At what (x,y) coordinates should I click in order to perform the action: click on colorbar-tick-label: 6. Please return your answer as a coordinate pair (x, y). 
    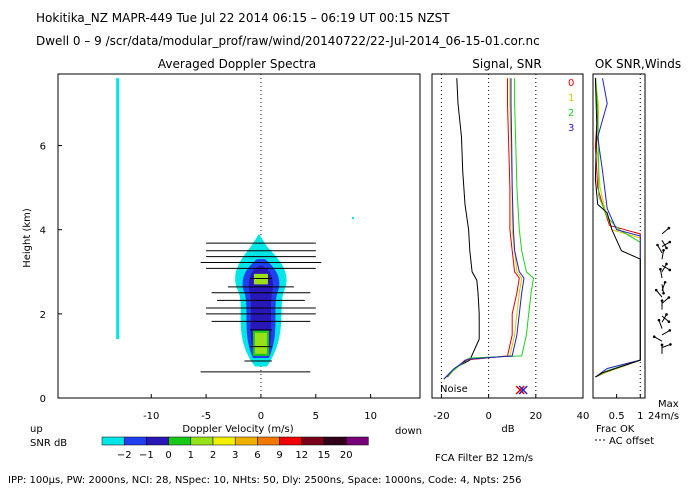
    Looking at the image, I should click on (257, 455).